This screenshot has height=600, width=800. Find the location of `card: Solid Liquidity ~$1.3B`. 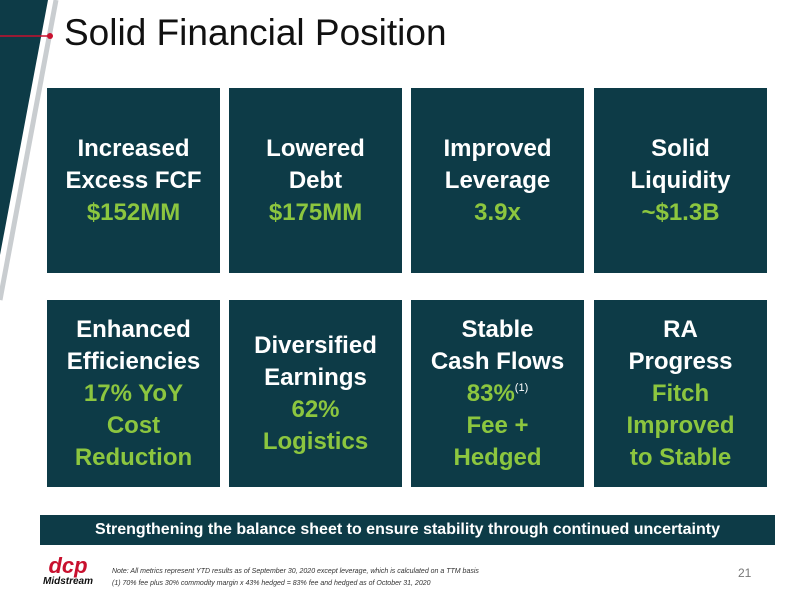

card: Solid Liquidity ~$1.3B is located at coordinates (680, 180).